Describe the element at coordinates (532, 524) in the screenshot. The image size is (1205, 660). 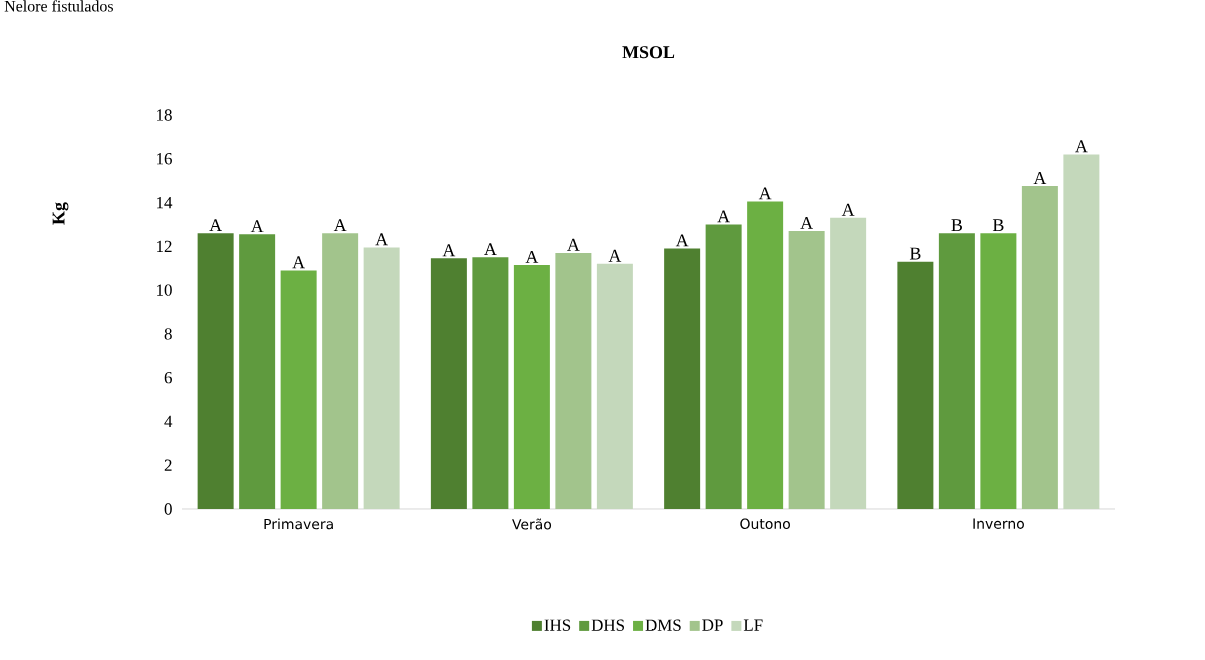
I see `x-tick-label: Verão` at that location.